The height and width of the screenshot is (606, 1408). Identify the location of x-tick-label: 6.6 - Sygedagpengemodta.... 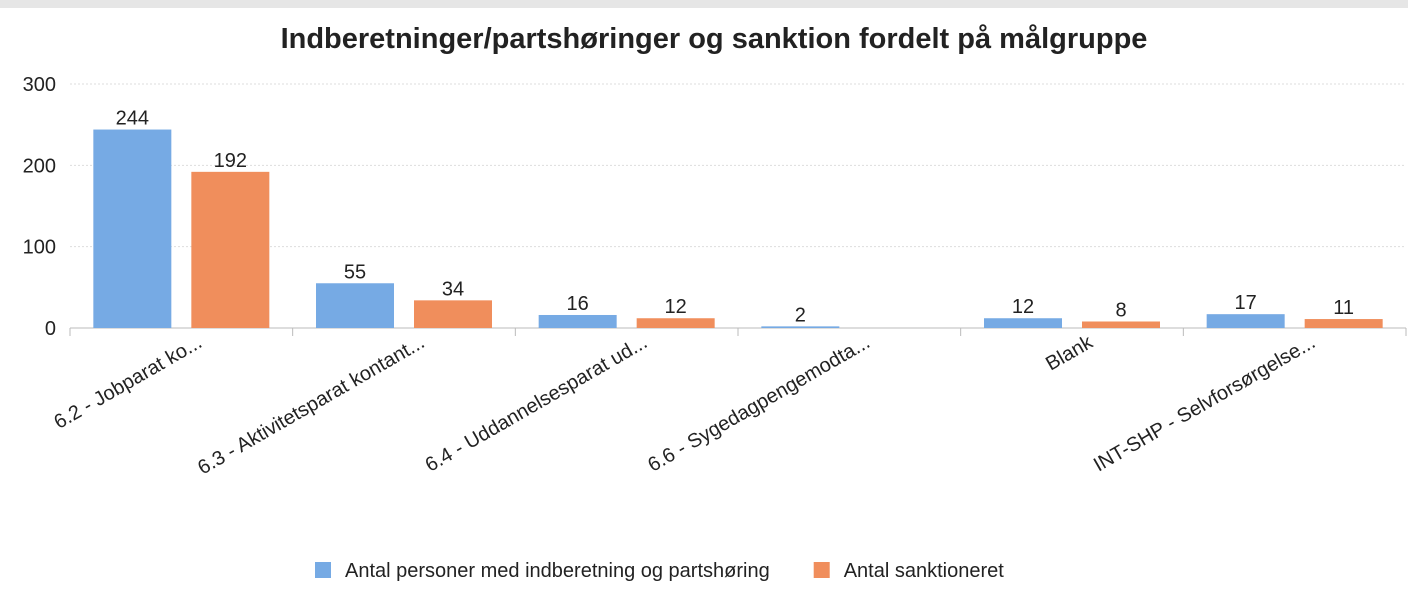
(759, 403).